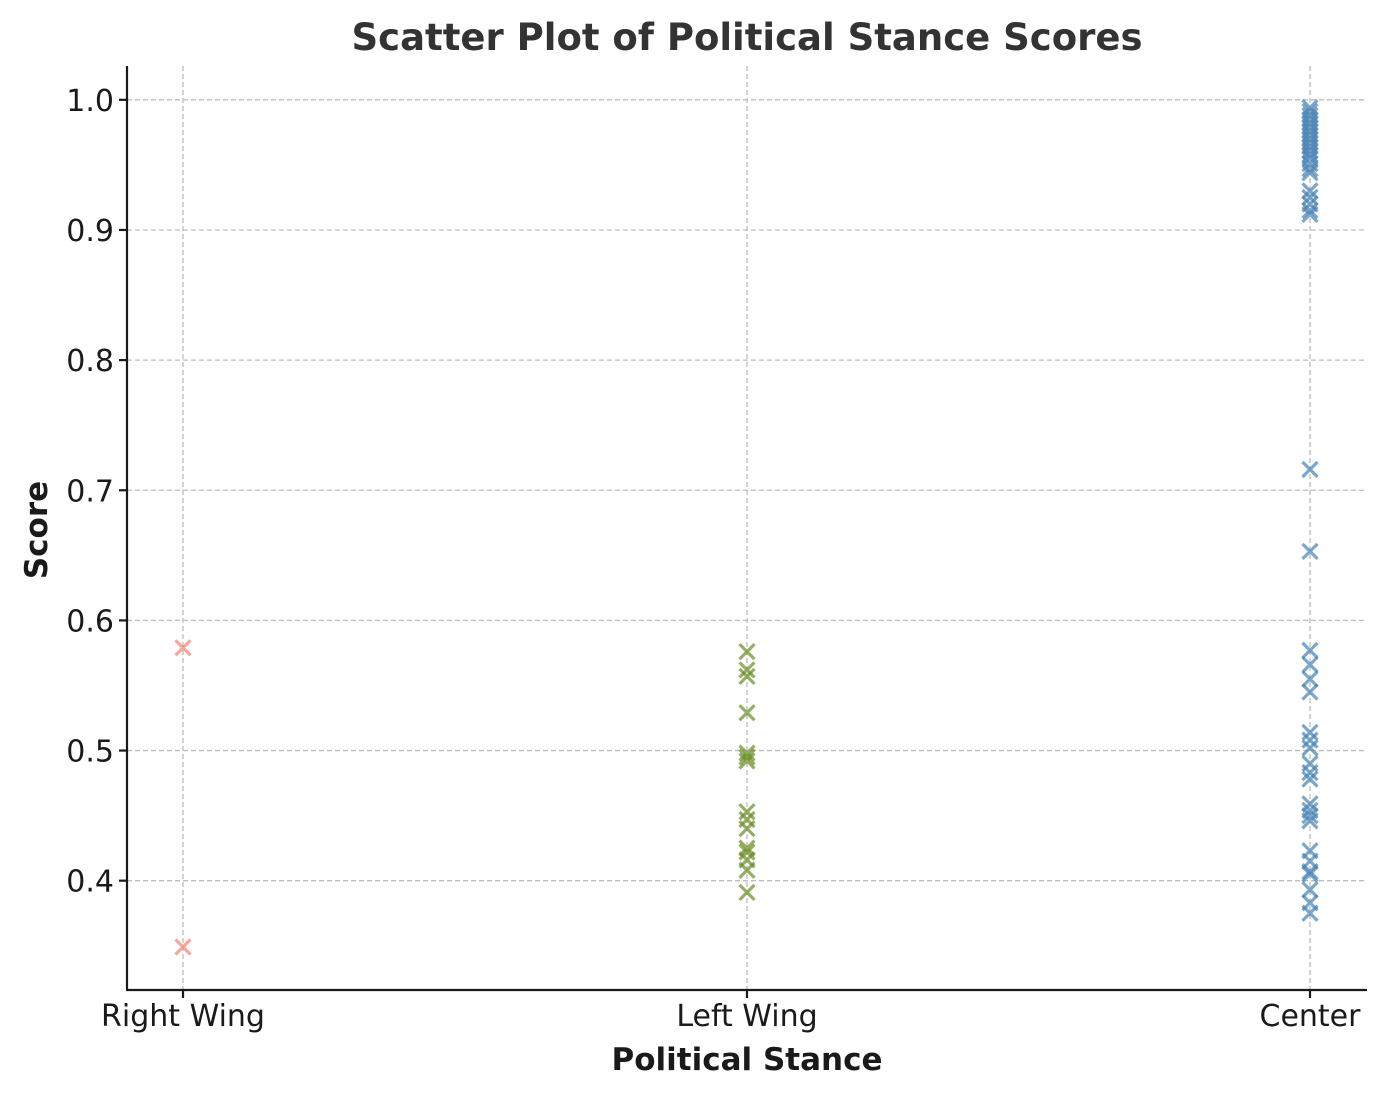 Image resolution: width=1387 pixels, height=1097 pixels. Describe the element at coordinates (746, 1016) in the screenshot. I see `x-tick-label: Left Wing` at that location.